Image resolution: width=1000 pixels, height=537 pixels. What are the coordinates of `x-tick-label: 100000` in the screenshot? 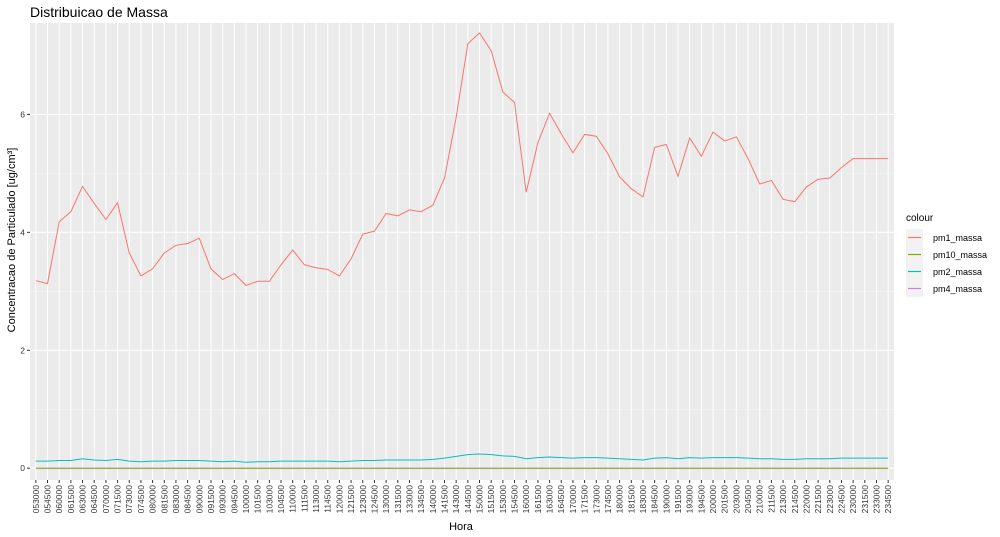 It's located at (246, 499).